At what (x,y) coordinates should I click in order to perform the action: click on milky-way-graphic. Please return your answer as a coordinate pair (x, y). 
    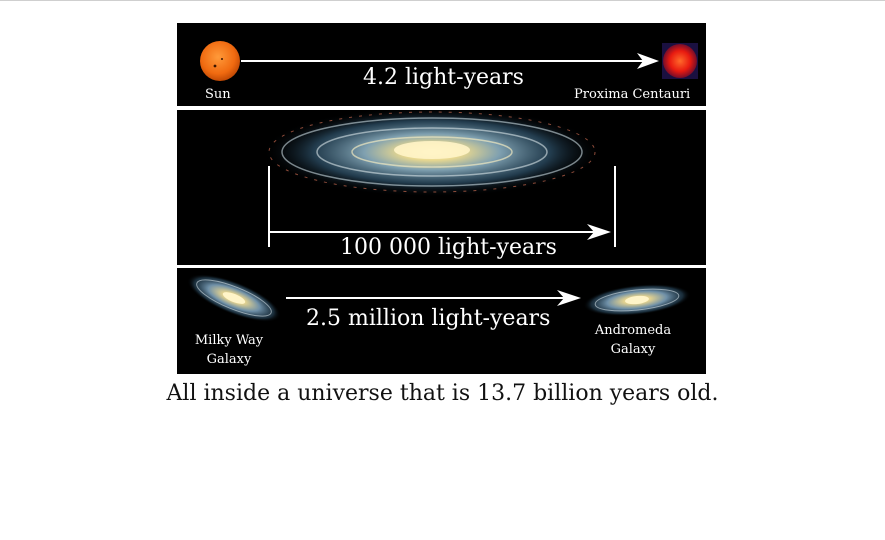
    Looking at the image, I should click on (439, 178).